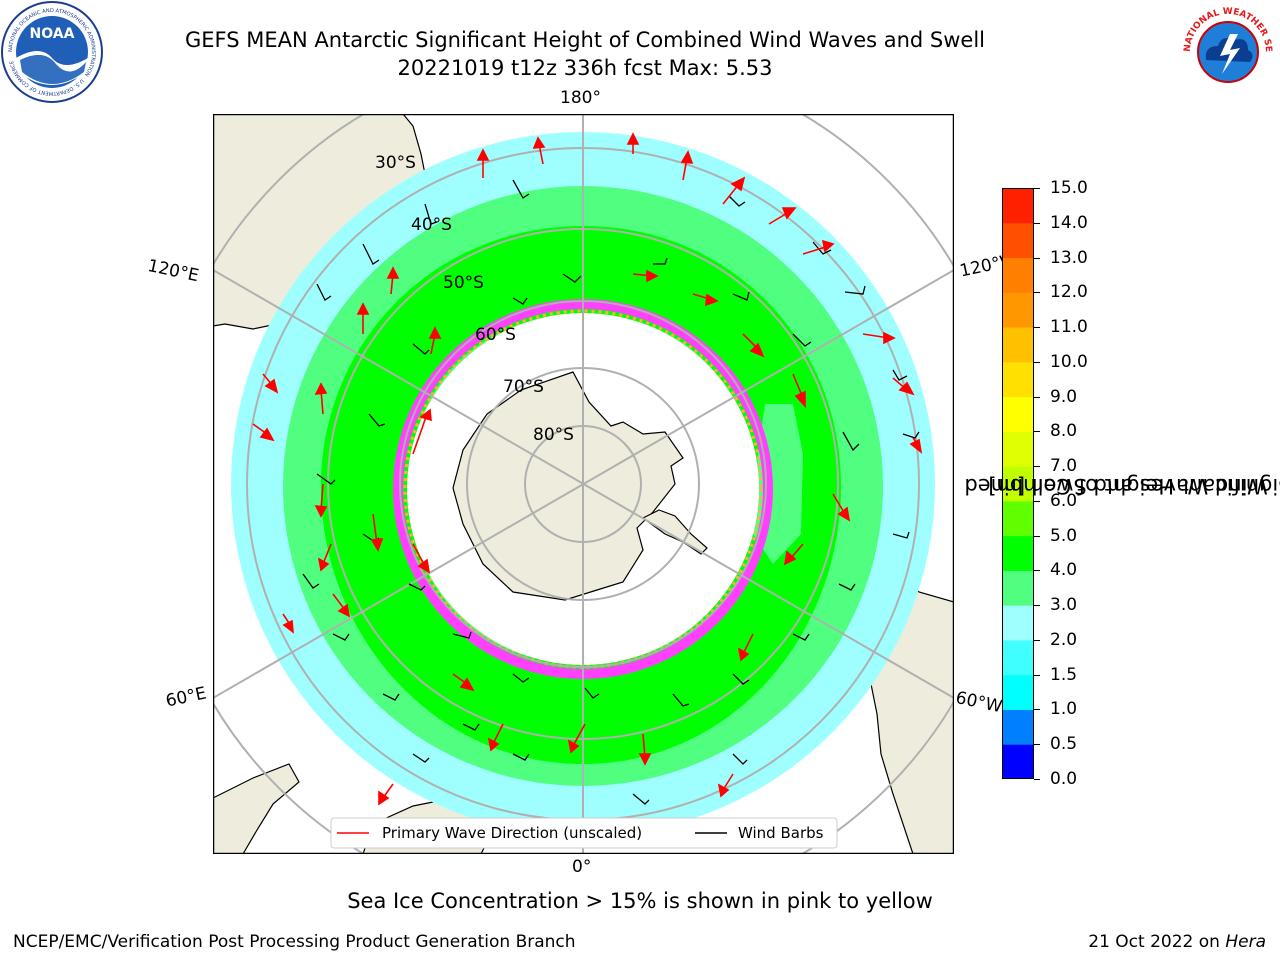  I want to click on colorbar-tick-label: 0.5, so click(1064, 744).